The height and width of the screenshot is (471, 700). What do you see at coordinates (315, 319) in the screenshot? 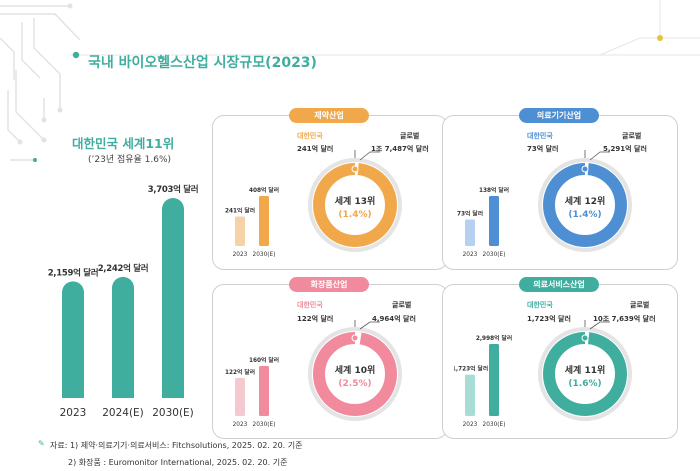
I see `cosmetic-korea-value: 122억 달러` at bounding box center [315, 319].